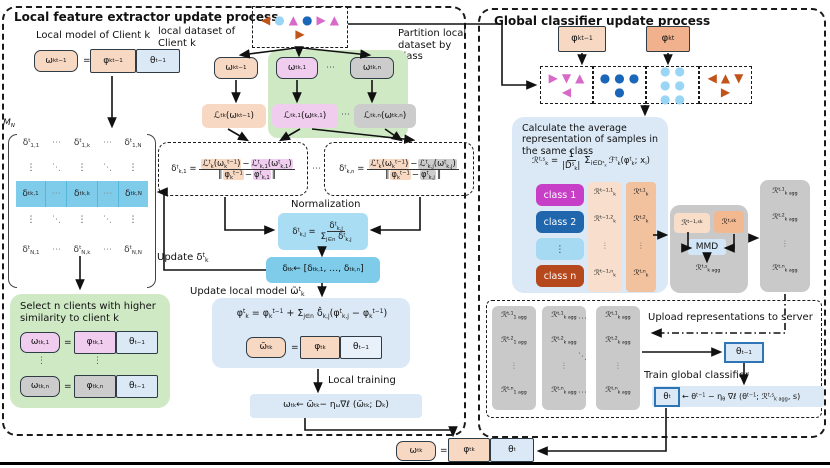  Describe the element at coordinates (262, 175) in the screenshot. I see `delta1-den-b: φtk,1` at that location.